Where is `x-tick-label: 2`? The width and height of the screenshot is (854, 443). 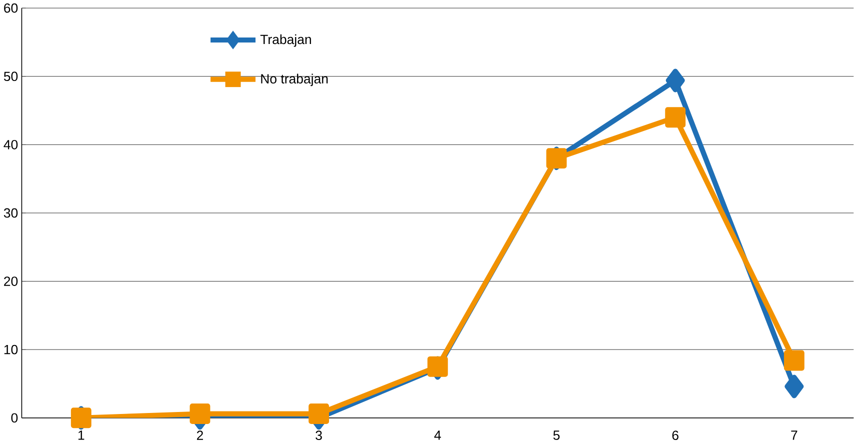 x-tick-label: 2 is located at coordinates (199, 435).